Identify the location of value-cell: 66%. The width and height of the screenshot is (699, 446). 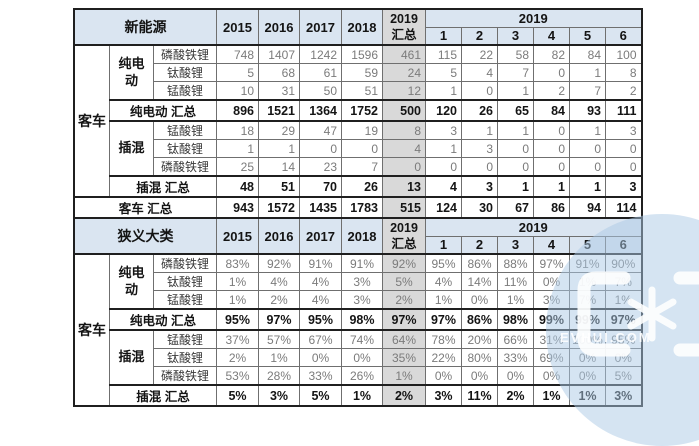
(515, 339).